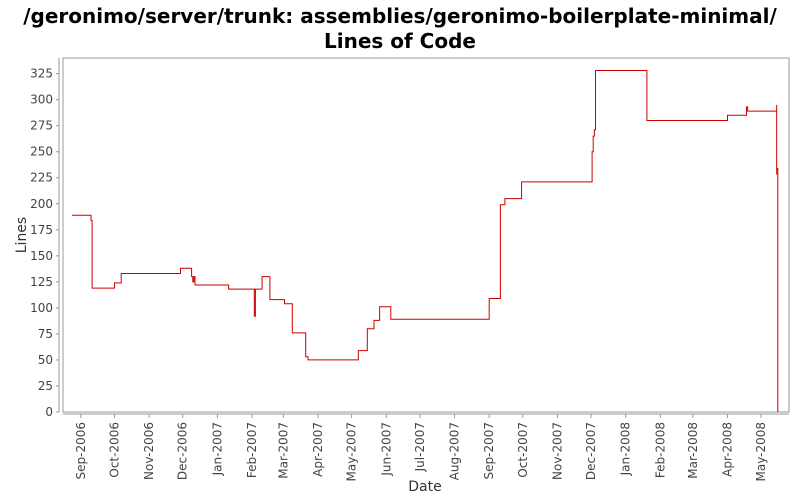 This screenshot has width=800, height=500. I want to click on x-tick-label: Mar-2007, so click(283, 450).